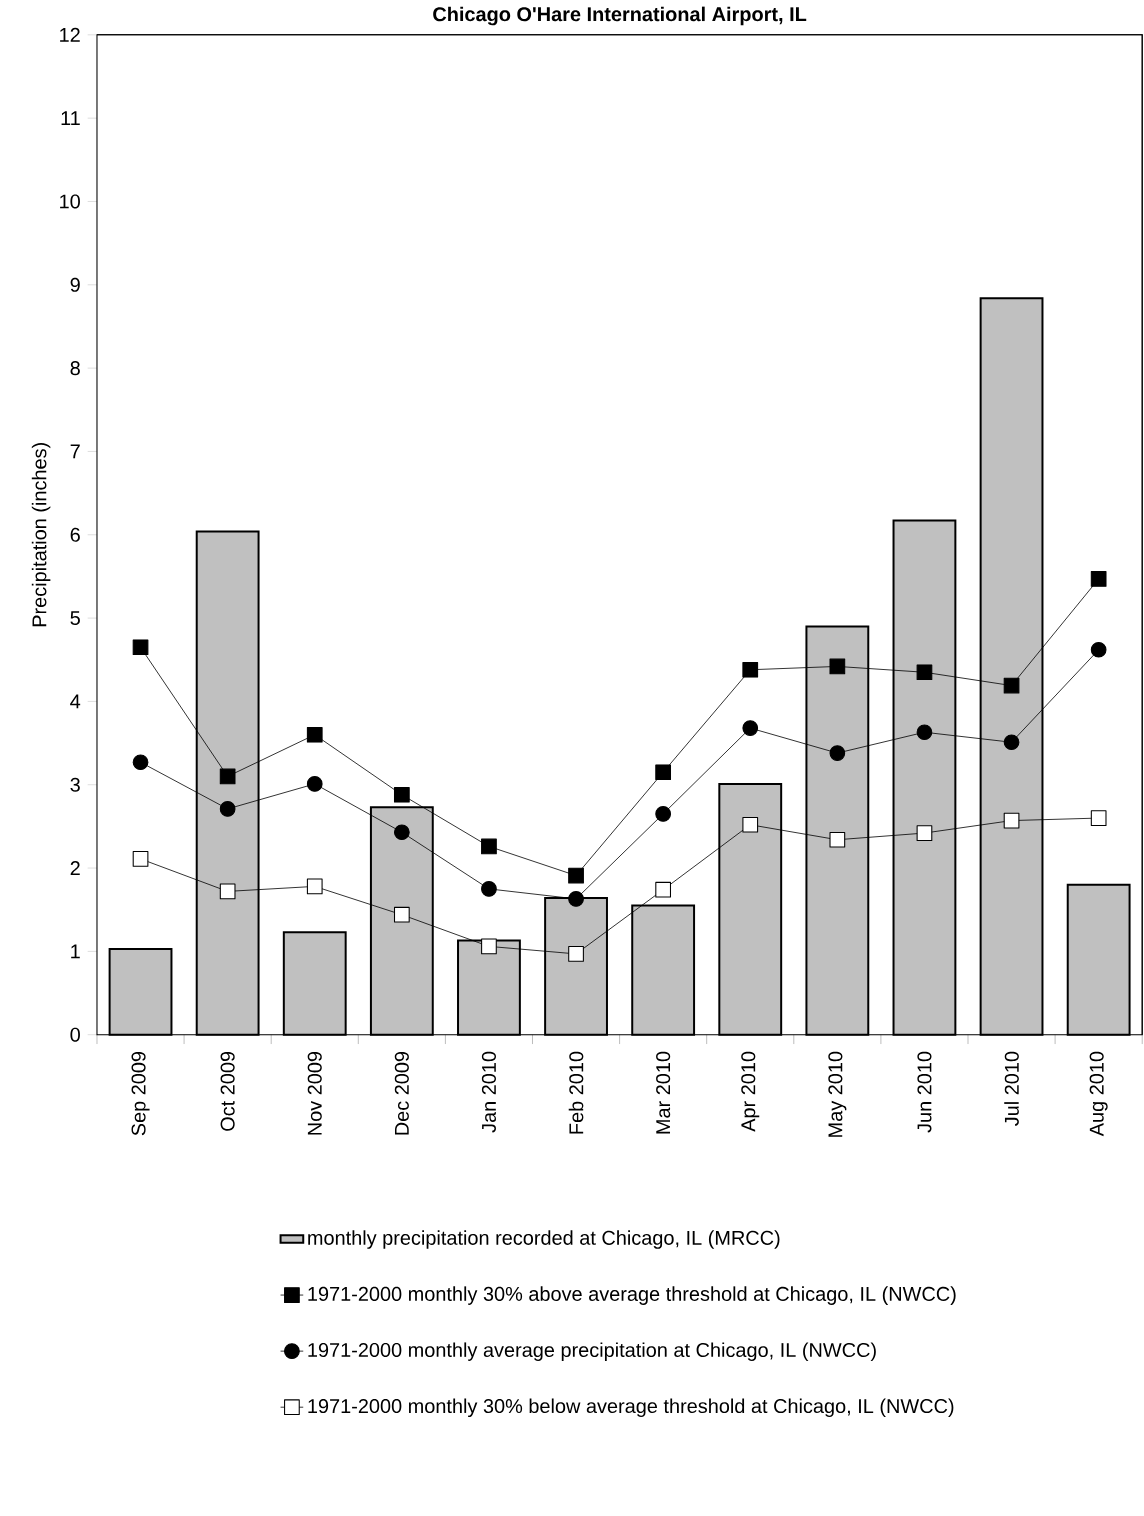  I want to click on x-tick-label: Oct 2009, so click(227, 1091).